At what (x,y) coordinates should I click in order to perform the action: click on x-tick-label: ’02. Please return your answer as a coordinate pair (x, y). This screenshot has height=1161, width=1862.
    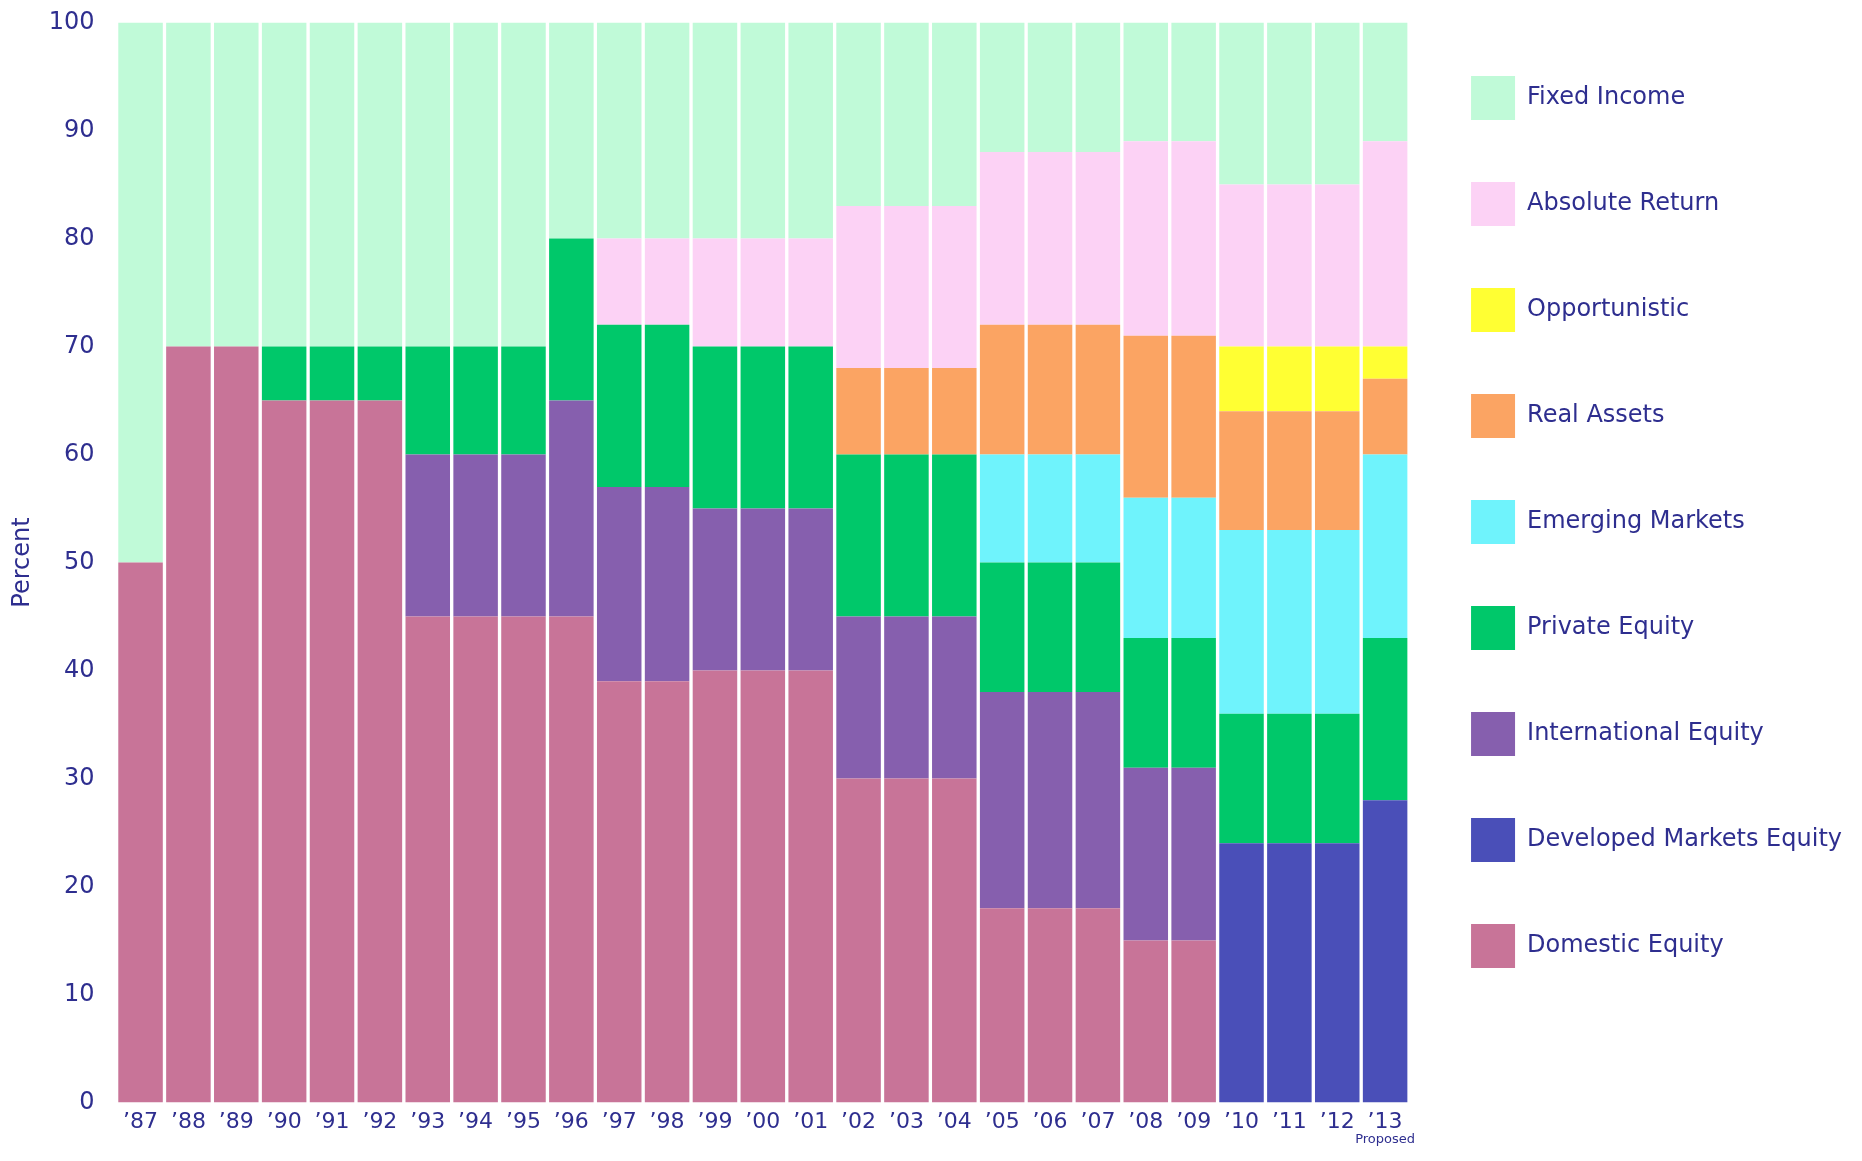
    Looking at the image, I should click on (859, 1120).